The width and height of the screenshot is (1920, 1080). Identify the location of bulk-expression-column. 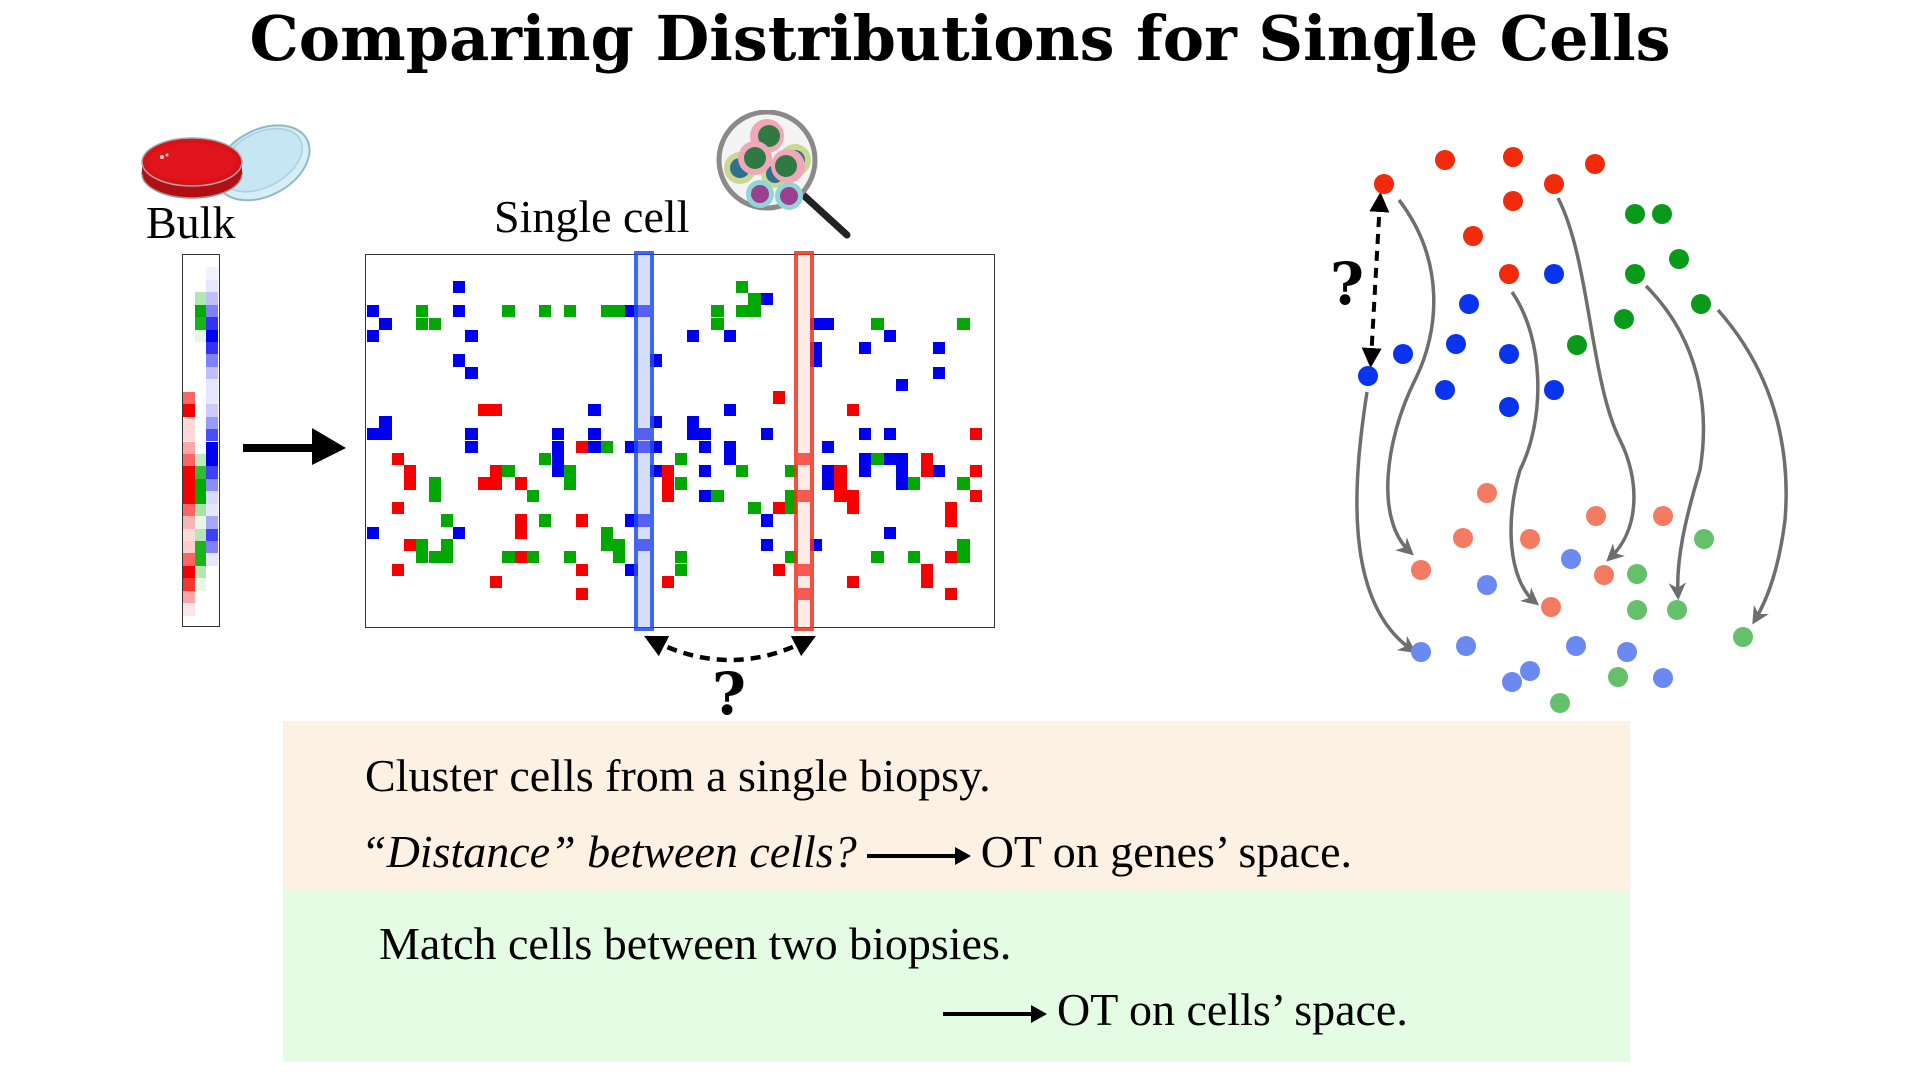
(201, 440).